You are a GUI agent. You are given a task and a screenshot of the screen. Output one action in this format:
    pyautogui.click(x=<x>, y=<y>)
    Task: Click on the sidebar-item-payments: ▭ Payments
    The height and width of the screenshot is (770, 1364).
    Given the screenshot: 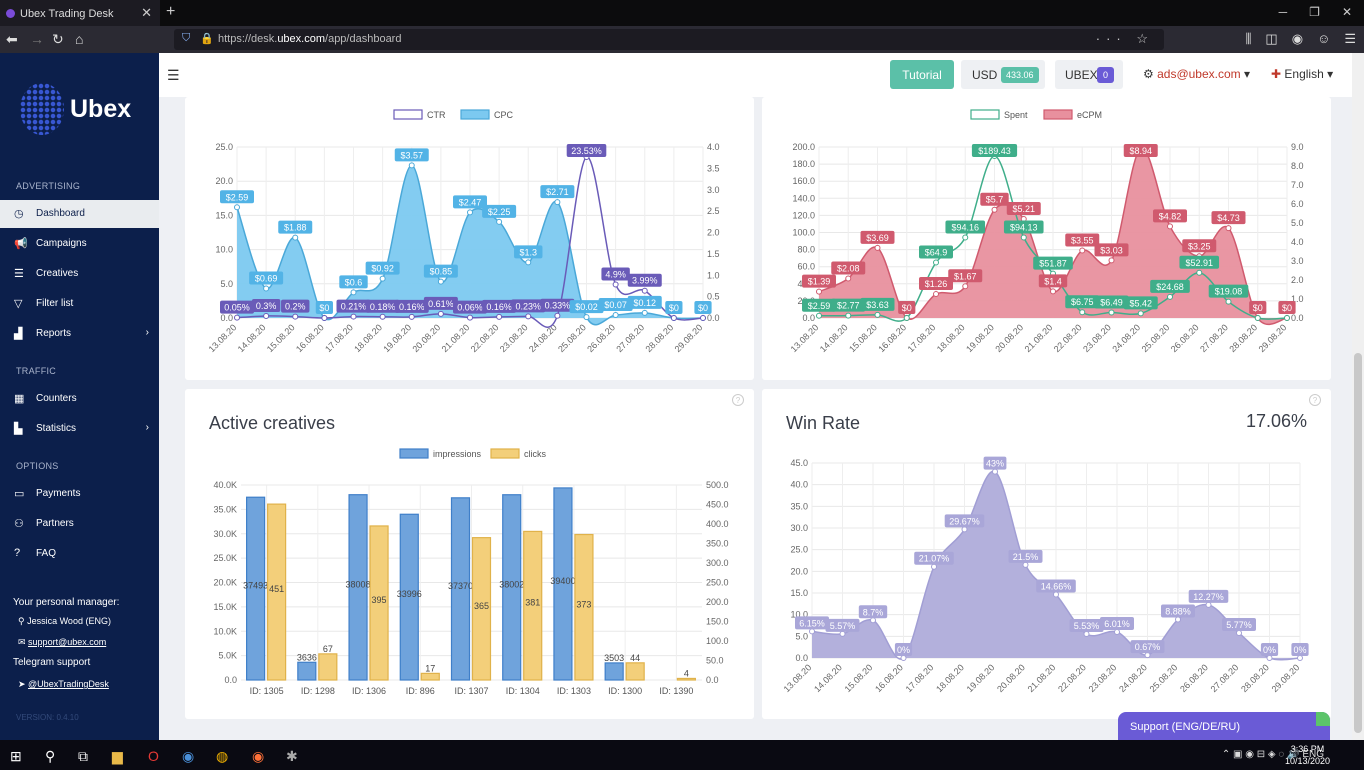 What is the action you would take?
    pyautogui.click(x=79, y=494)
    